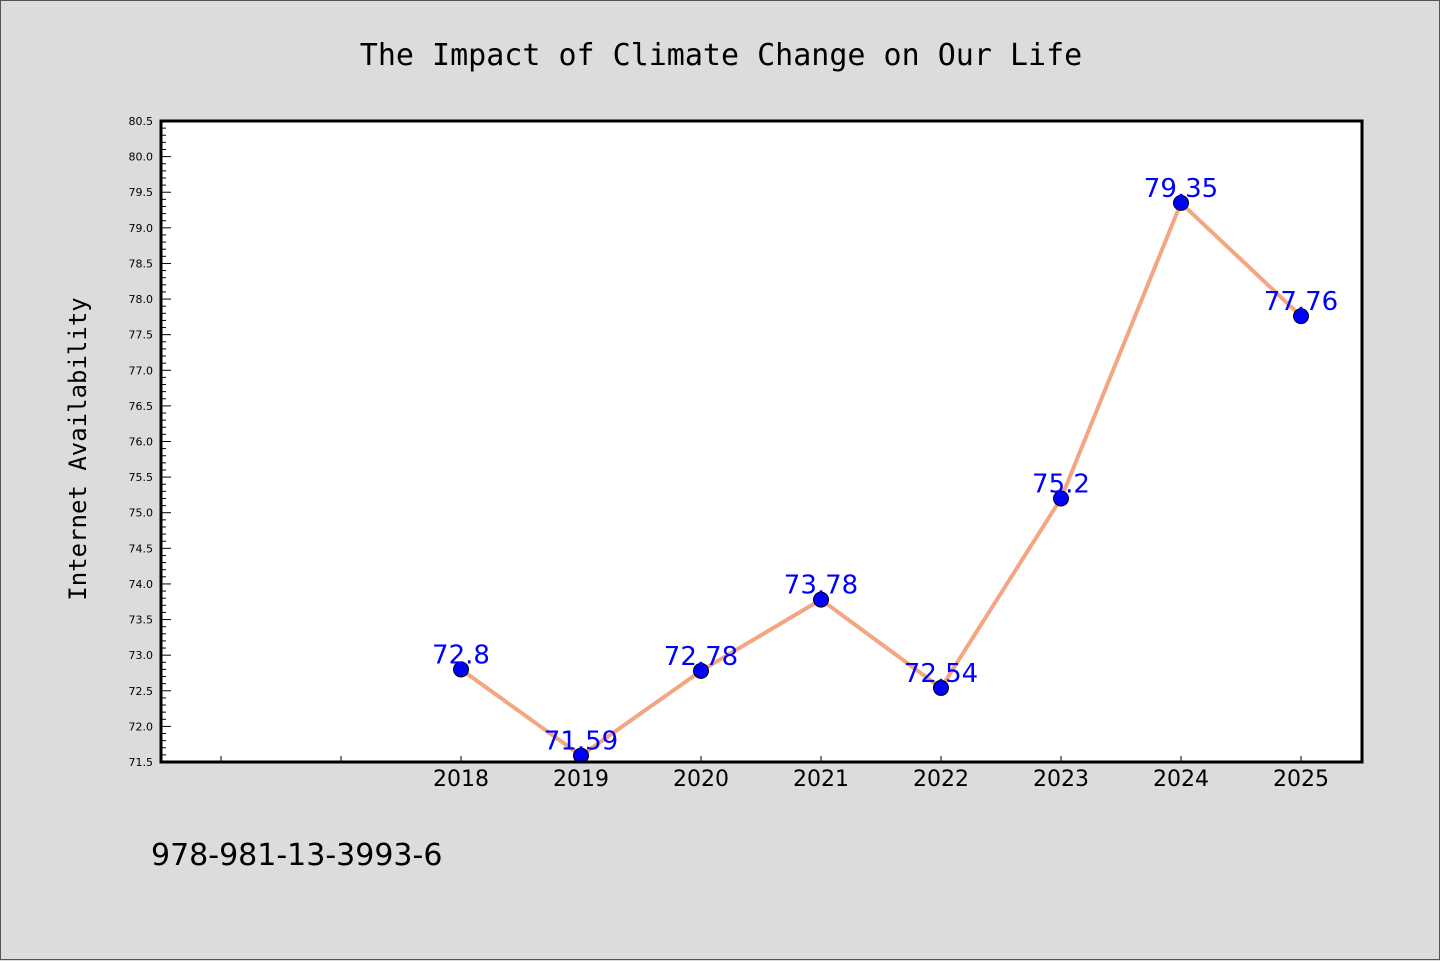 The image size is (1440, 961). I want to click on y-tick-label: 77.5, so click(141, 335).